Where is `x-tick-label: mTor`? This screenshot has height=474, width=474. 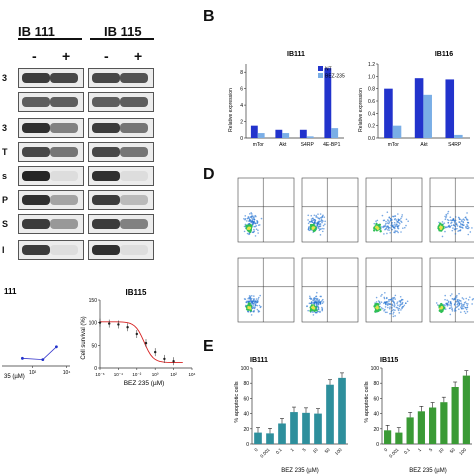 x-tick-label: mTor is located at coordinates (258, 145).